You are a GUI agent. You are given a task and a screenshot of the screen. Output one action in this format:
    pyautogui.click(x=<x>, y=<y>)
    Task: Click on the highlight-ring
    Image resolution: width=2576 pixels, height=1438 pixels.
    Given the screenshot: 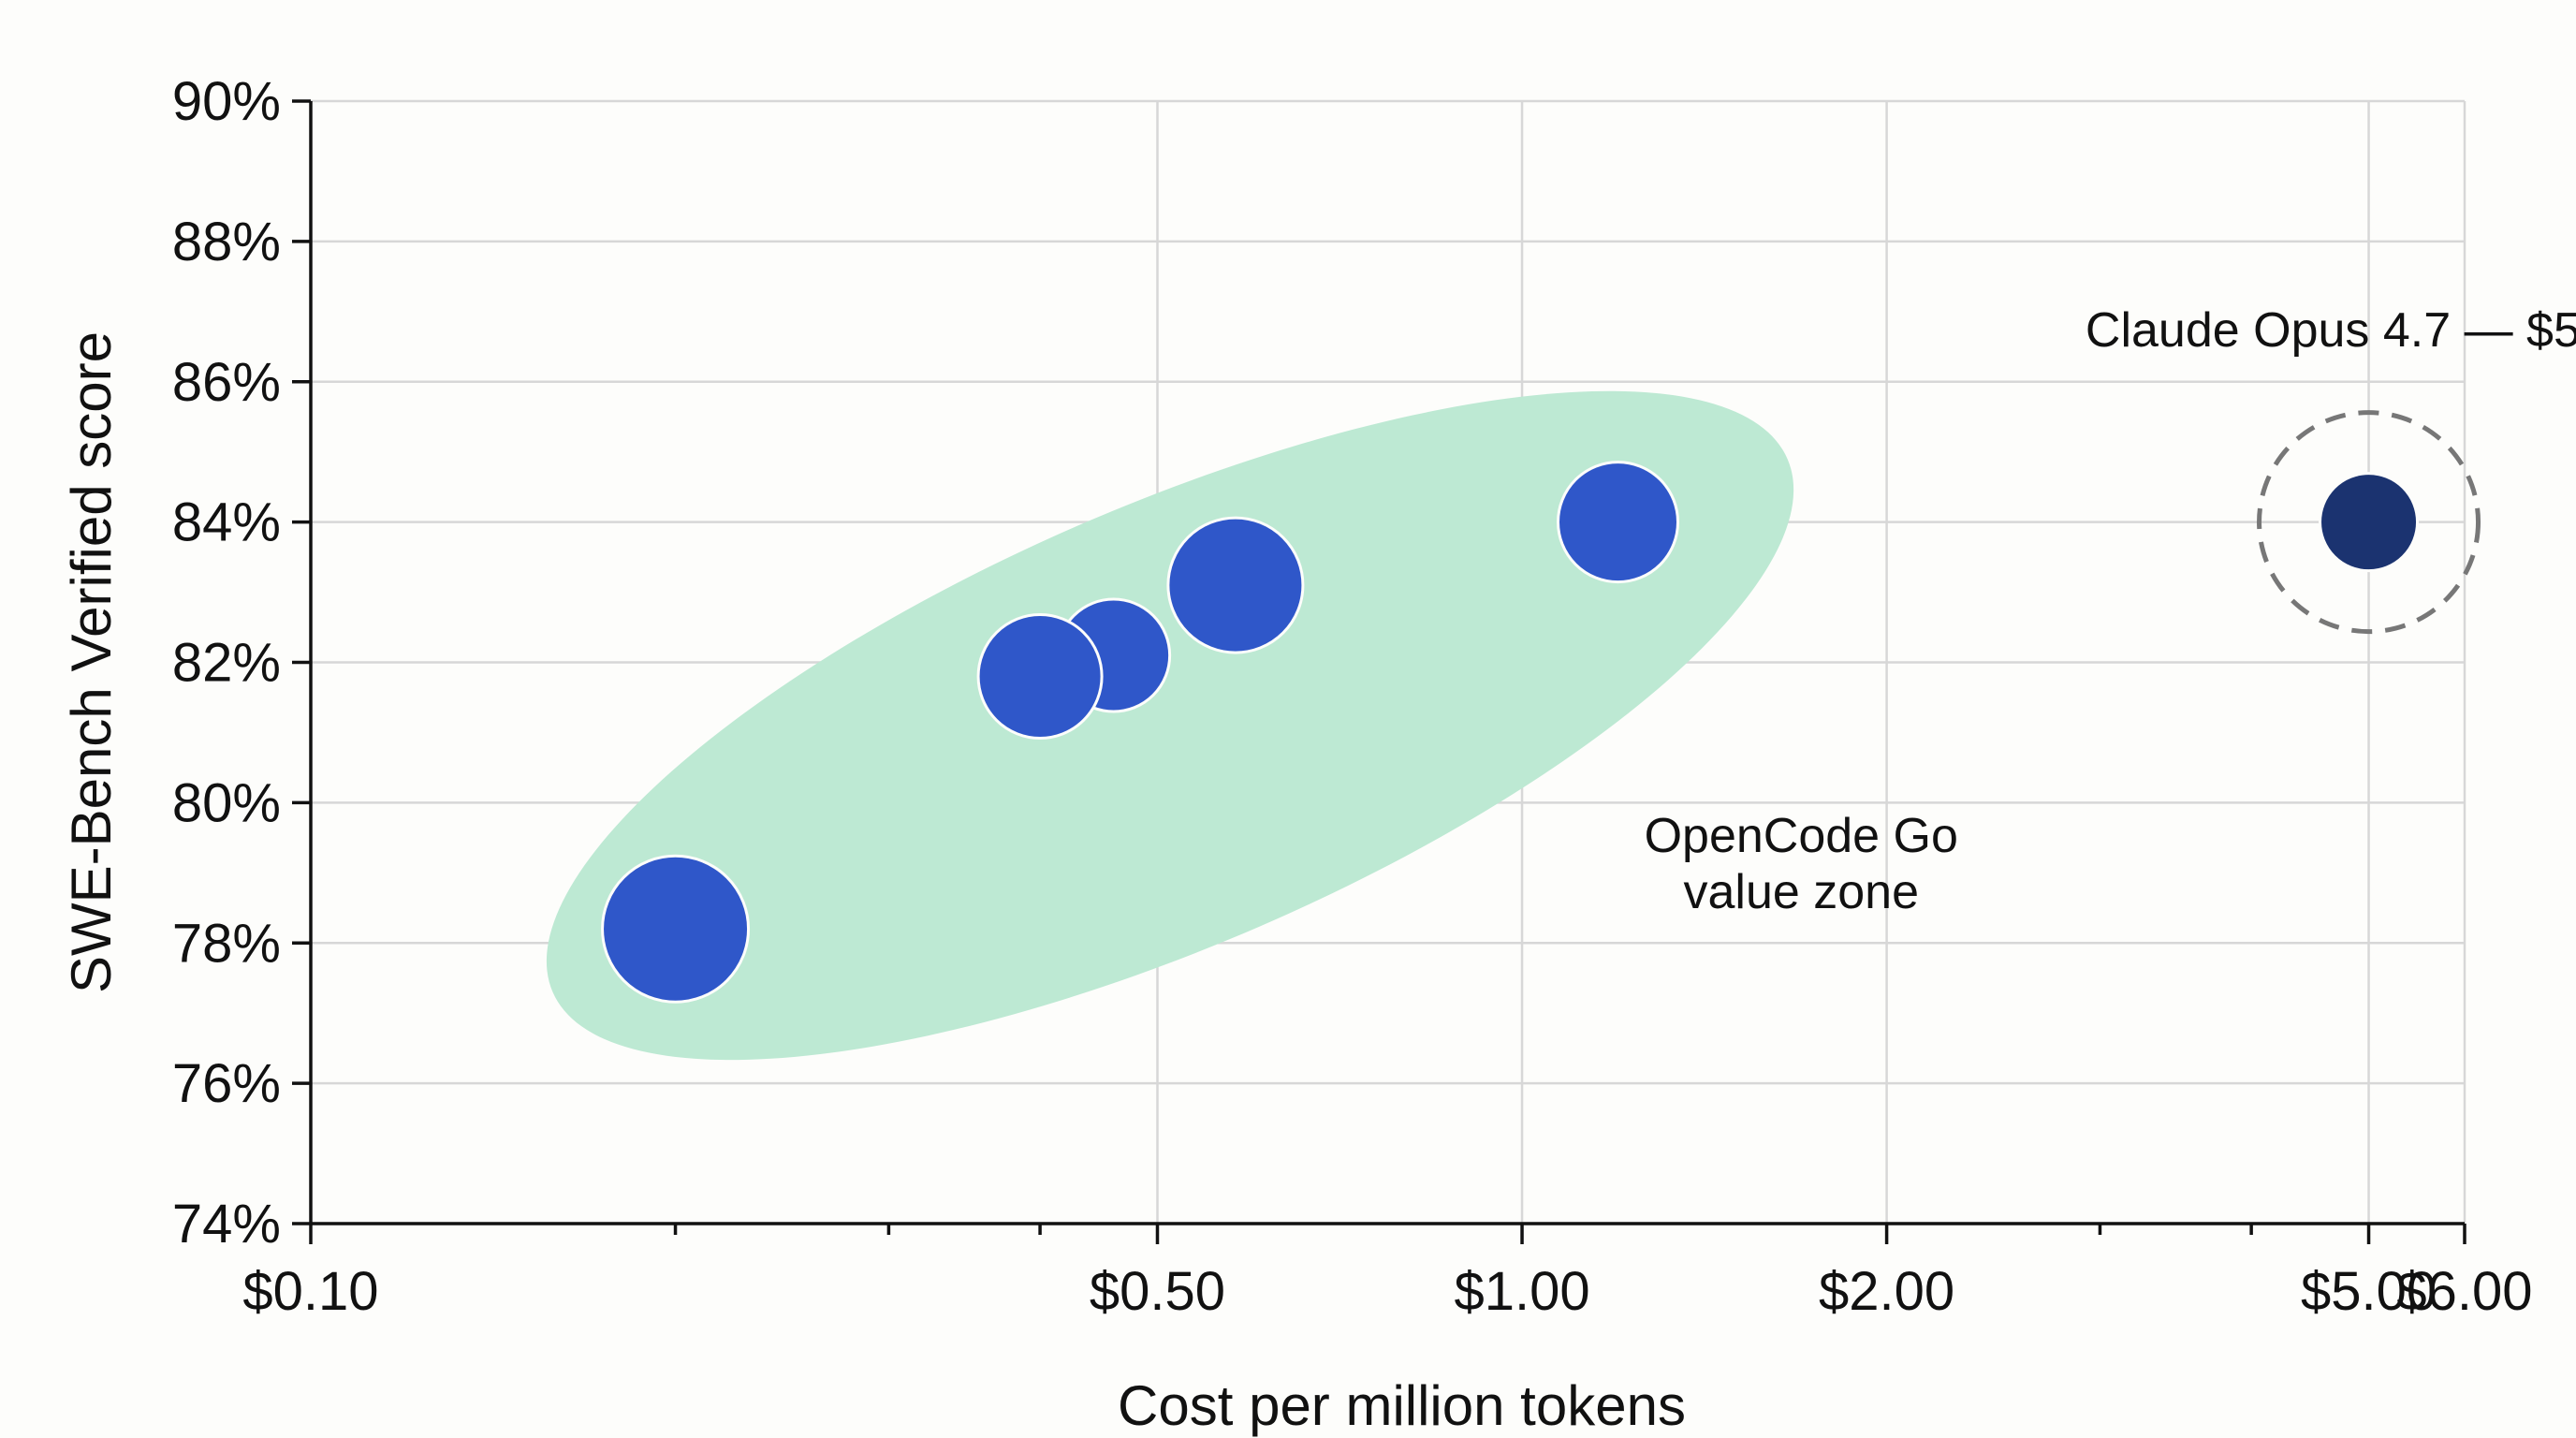 What is the action you would take?
    pyautogui.click(x=2369, y=522)
    